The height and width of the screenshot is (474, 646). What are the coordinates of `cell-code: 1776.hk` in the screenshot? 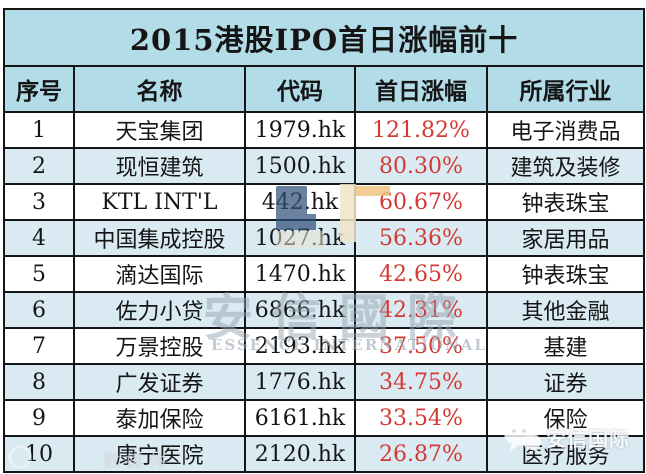 It's located at (300, 382).